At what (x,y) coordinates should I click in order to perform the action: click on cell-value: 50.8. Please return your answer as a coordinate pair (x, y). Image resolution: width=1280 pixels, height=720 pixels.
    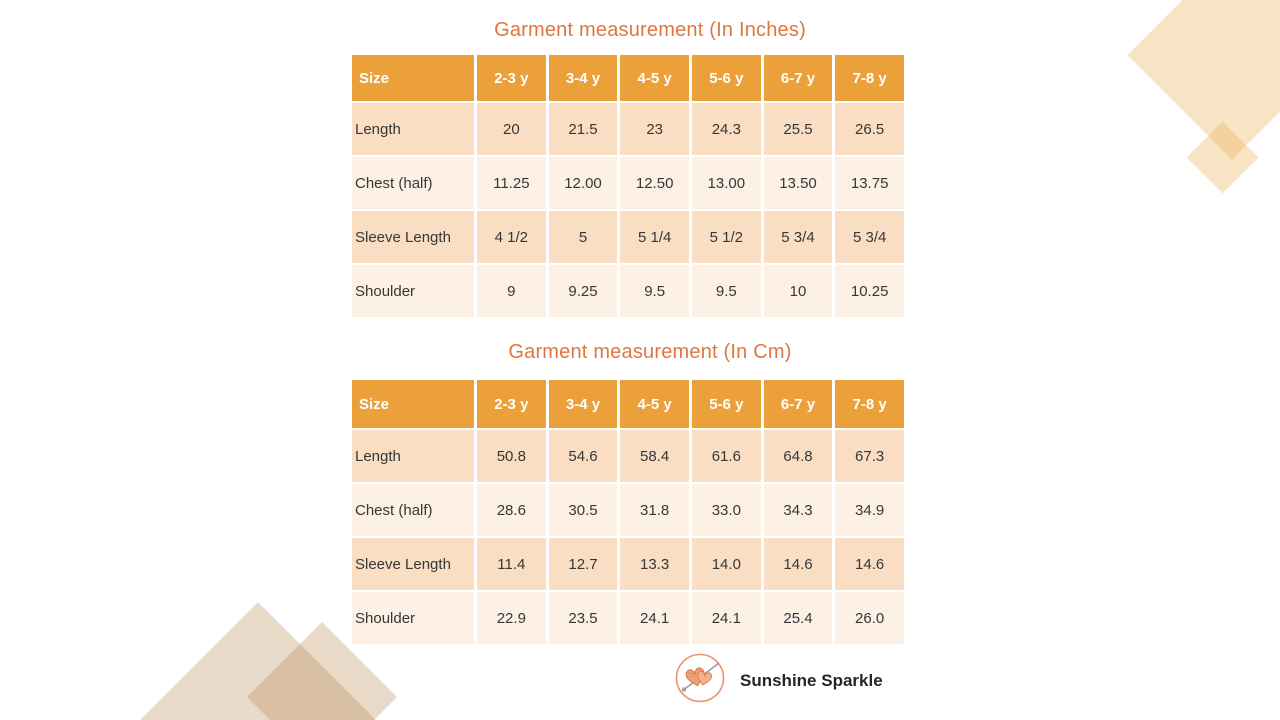
    Looking at the image, I should click on (511, 456).